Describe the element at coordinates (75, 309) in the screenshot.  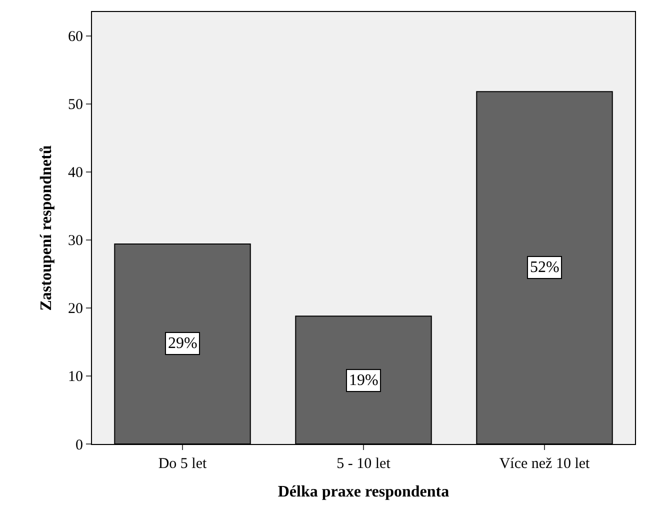
I see `y-tick-label: 20` at that location.